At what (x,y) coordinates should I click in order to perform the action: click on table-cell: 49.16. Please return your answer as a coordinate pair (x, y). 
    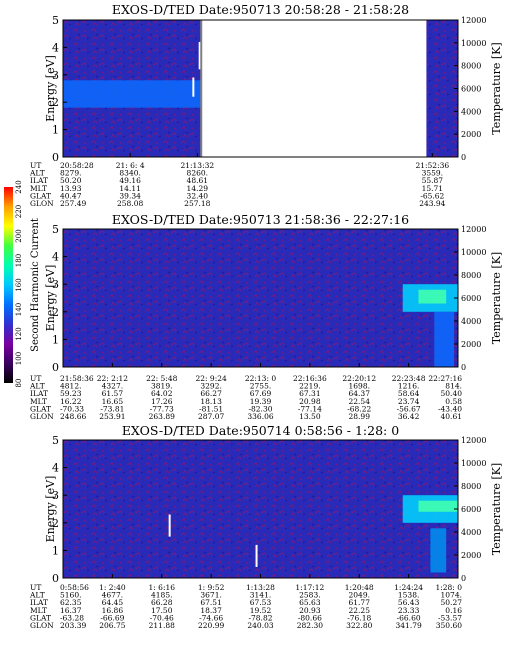
    Looking at the image, I should click on (130, 180).